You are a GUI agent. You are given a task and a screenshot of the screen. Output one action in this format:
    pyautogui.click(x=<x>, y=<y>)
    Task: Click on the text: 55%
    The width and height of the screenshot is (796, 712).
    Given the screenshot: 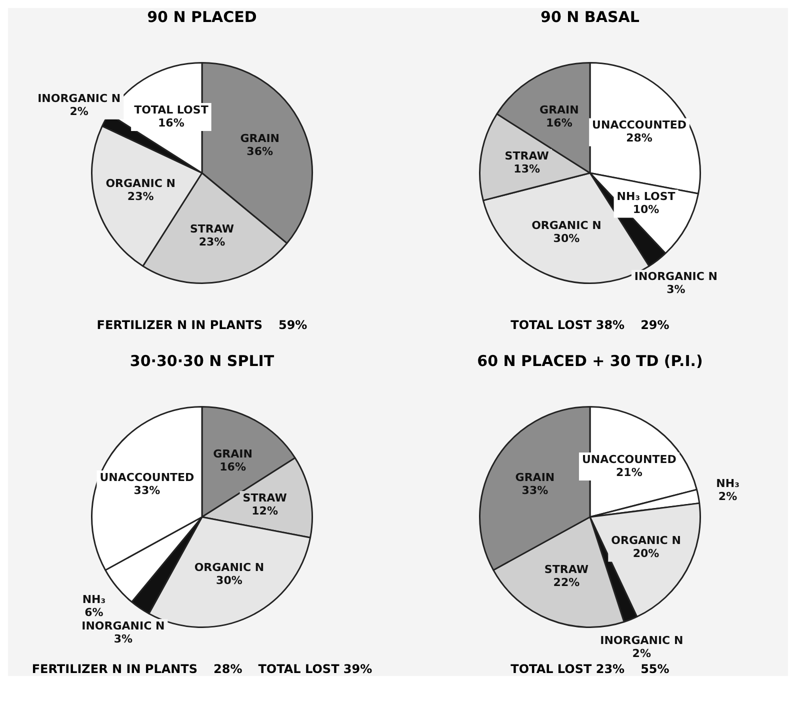 What is the action you would take?
    pyautogui.click(x=655, y=669)
    